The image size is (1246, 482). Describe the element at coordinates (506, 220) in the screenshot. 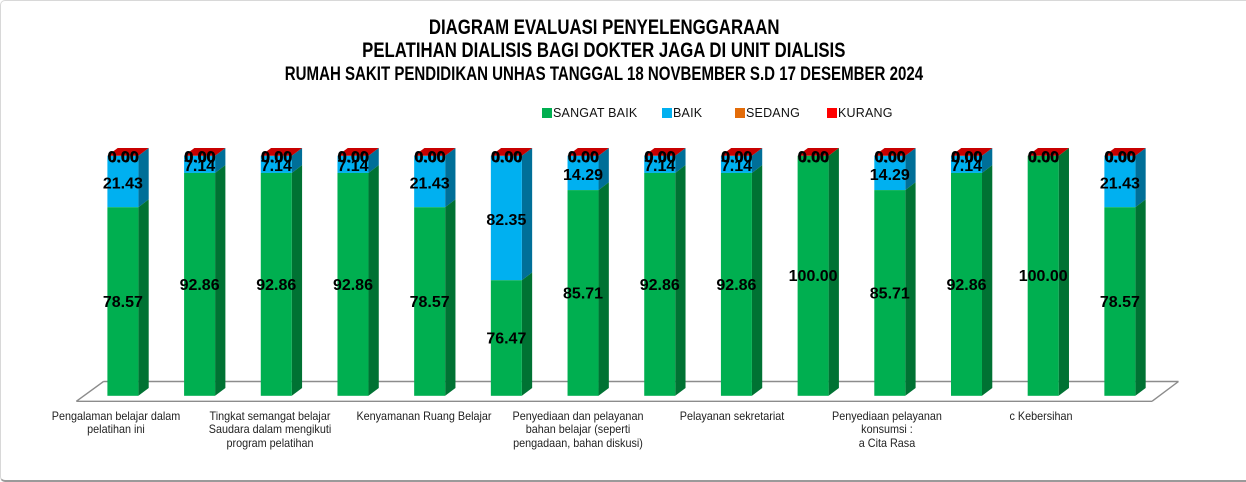

I see `svg-text: 82.35` at that location.